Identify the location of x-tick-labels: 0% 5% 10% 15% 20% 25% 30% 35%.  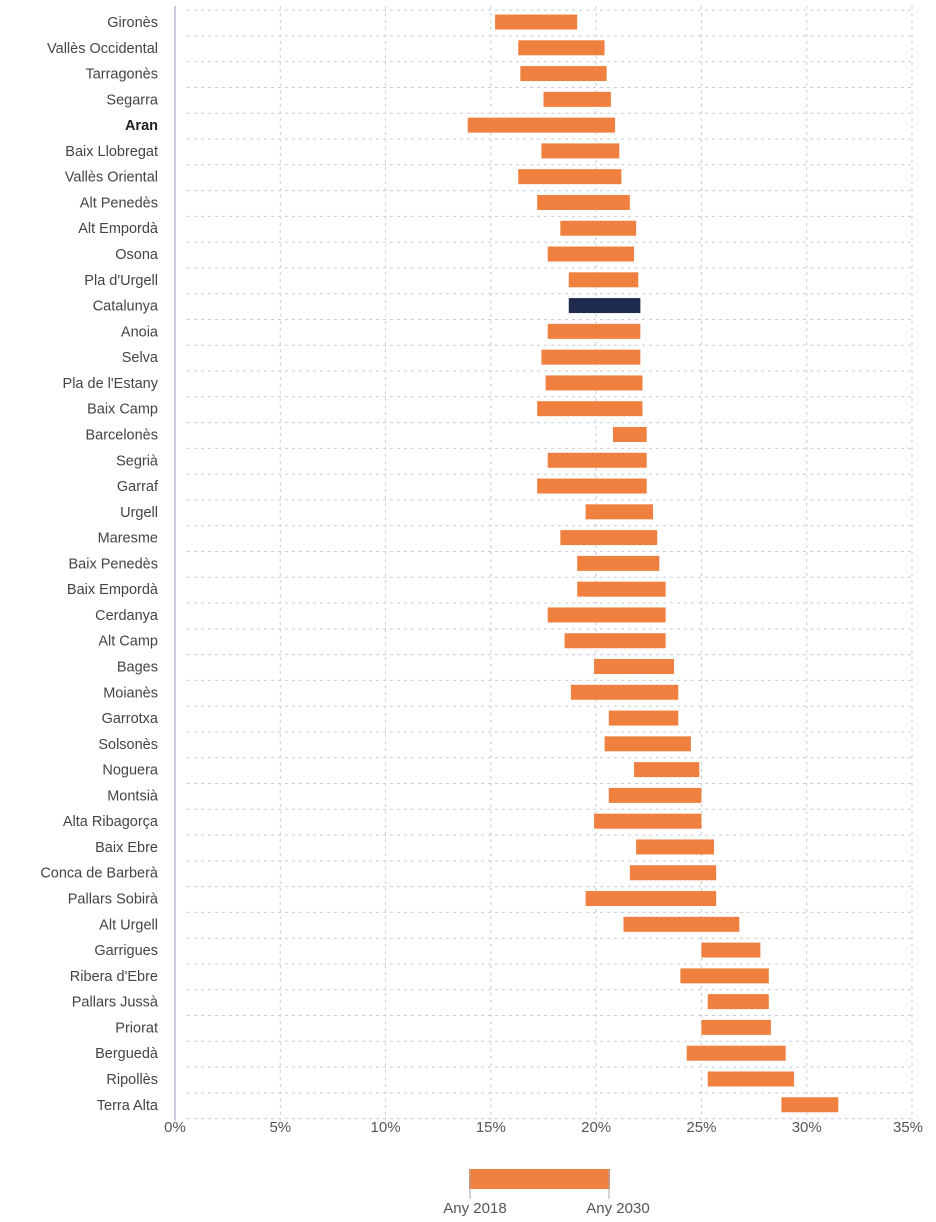
(543, 1127).